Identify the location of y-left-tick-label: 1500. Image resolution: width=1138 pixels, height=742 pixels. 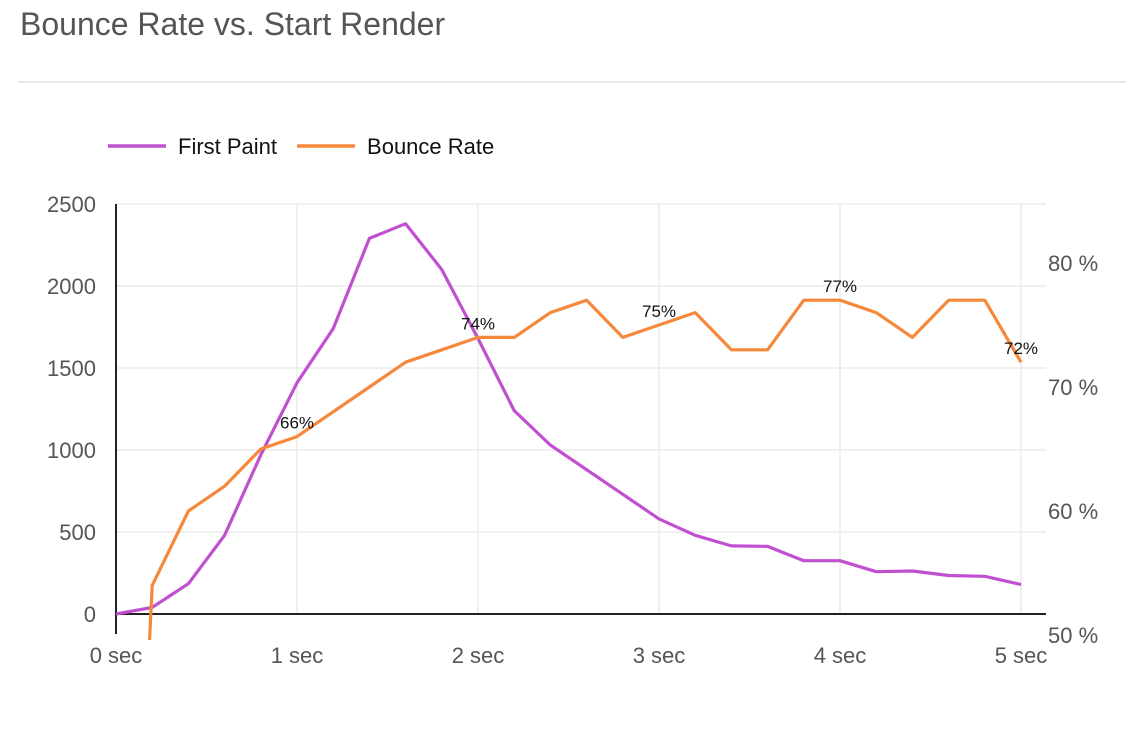
(71, 368).